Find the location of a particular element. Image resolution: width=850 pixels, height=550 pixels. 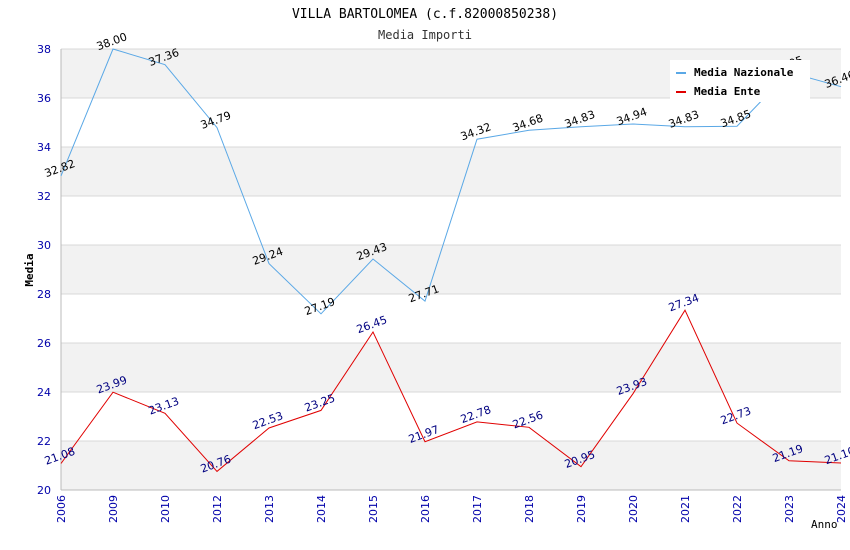

x-tick-label: 2017 is located at coordinates (477, 509).